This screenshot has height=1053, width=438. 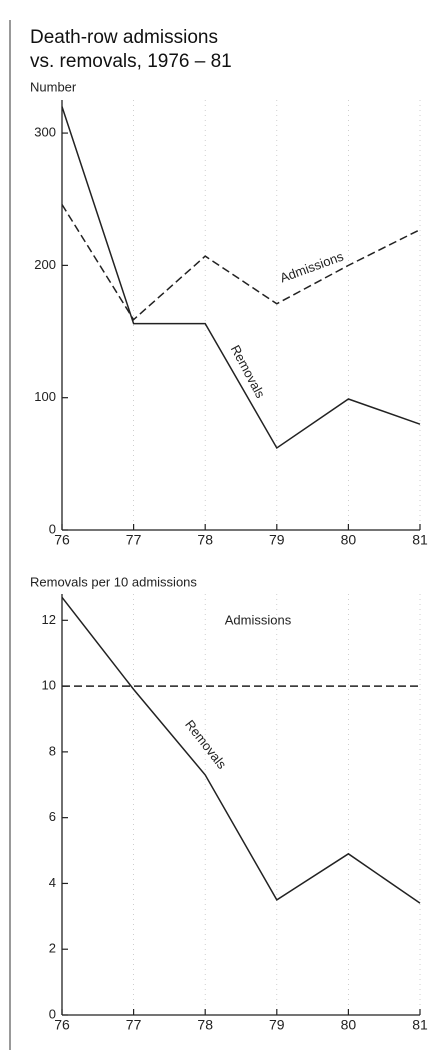 What do you see at coordinates (241, 262) in the screenshot?
I see `series-line` at bounding box center [241, 262].